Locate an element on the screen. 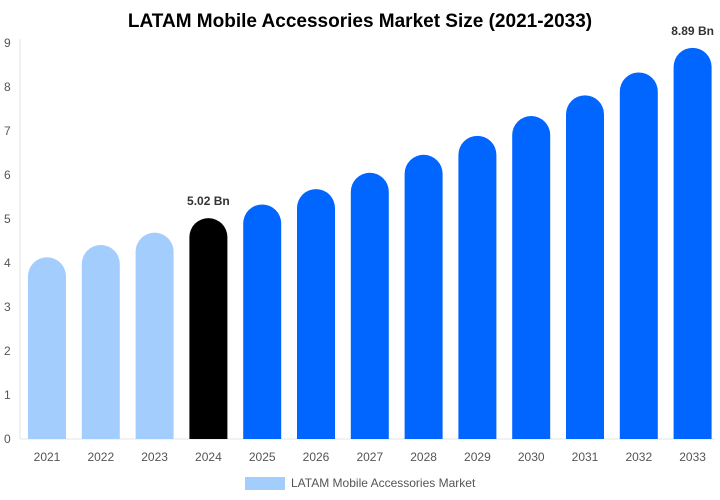 The width and height of the screenshot is (720, 500). x-tick-label: 2033 is located at coordinates (692, 457).